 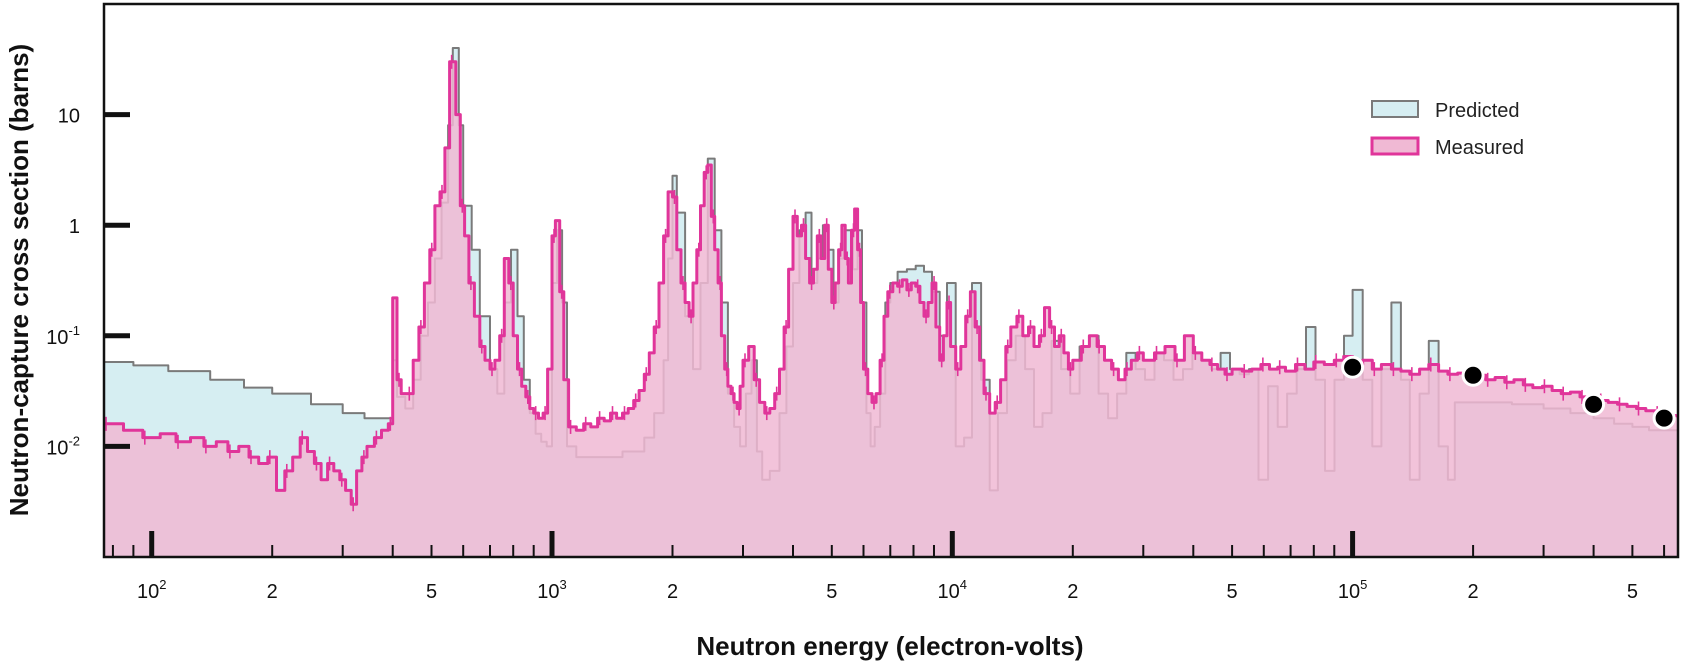 What do you see at coordinates (551, 590) in the screenshot?
I see `x-tick-label: 10³` at bounding box center [551, 590].